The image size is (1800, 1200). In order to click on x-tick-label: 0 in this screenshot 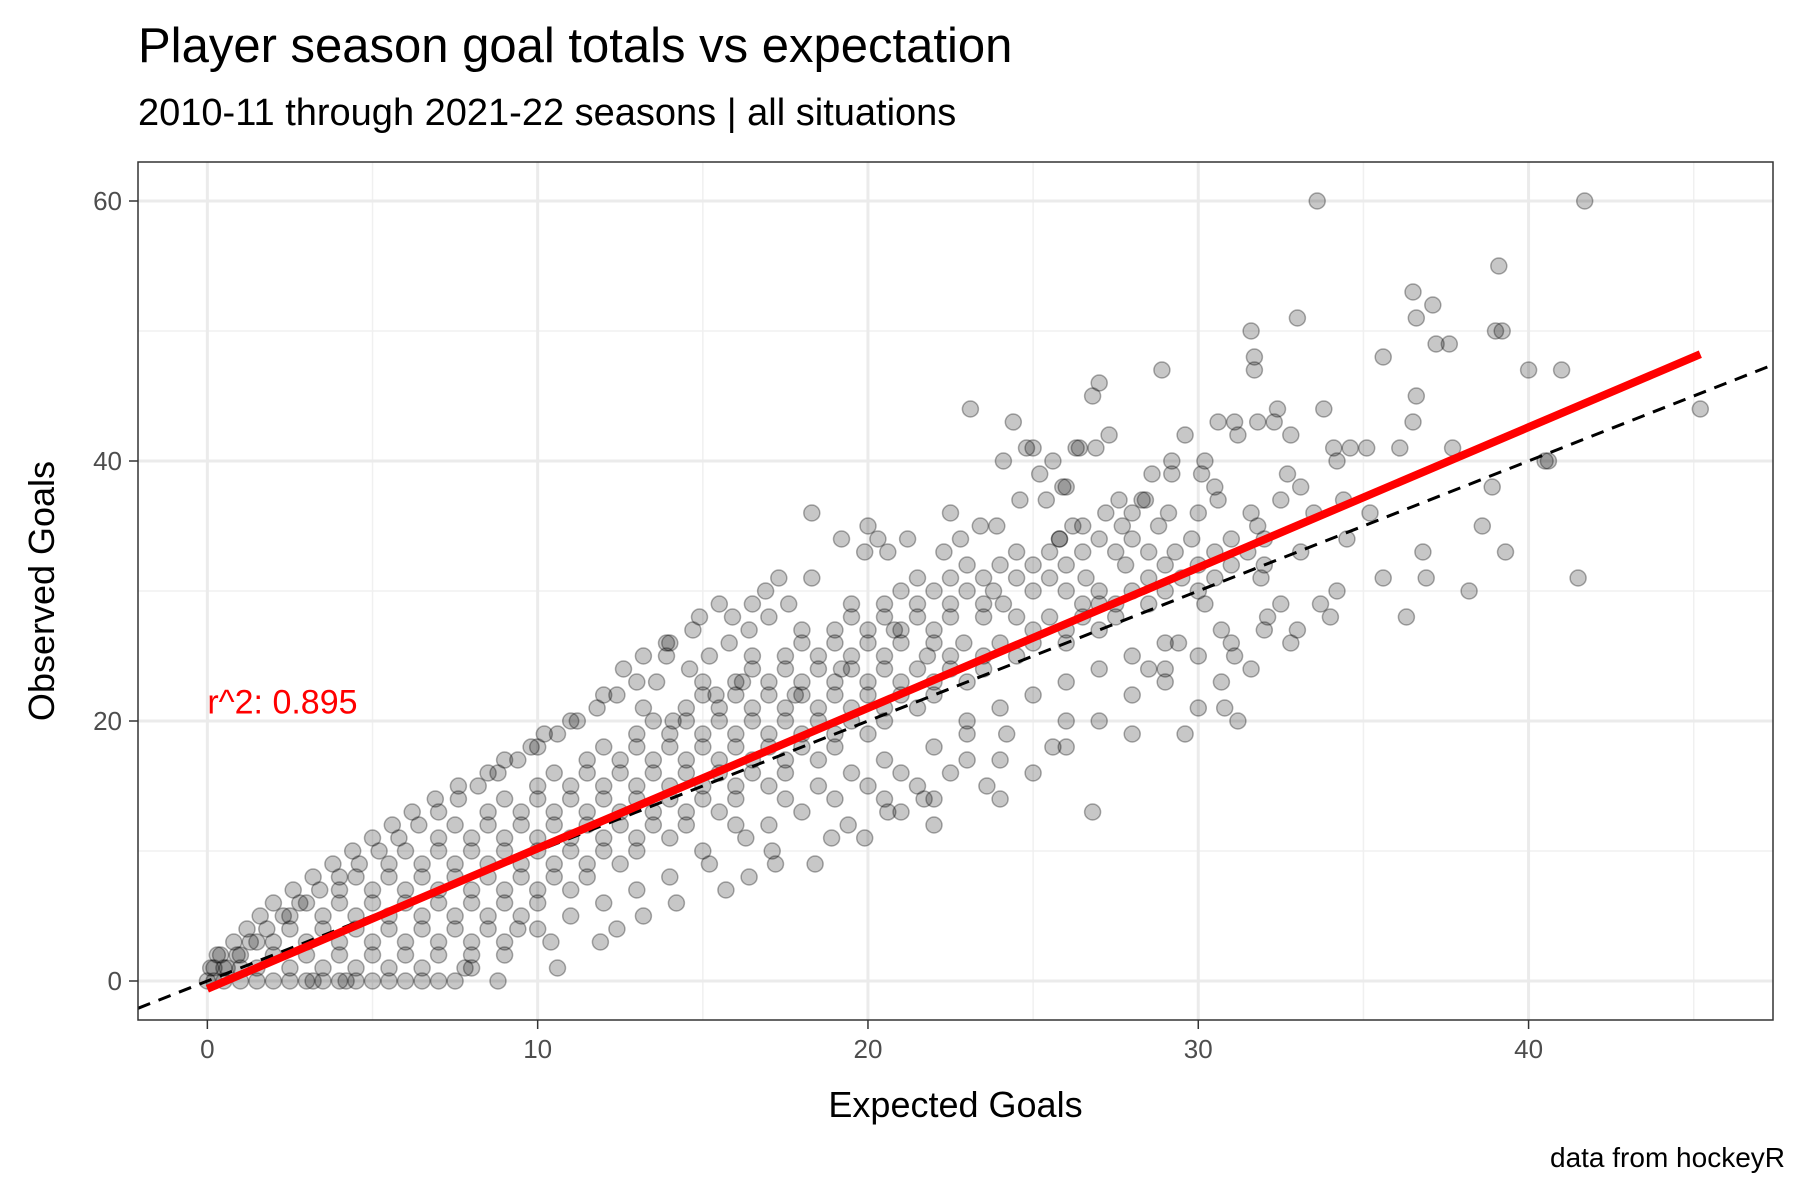, I will do `click(207, 1049)`.